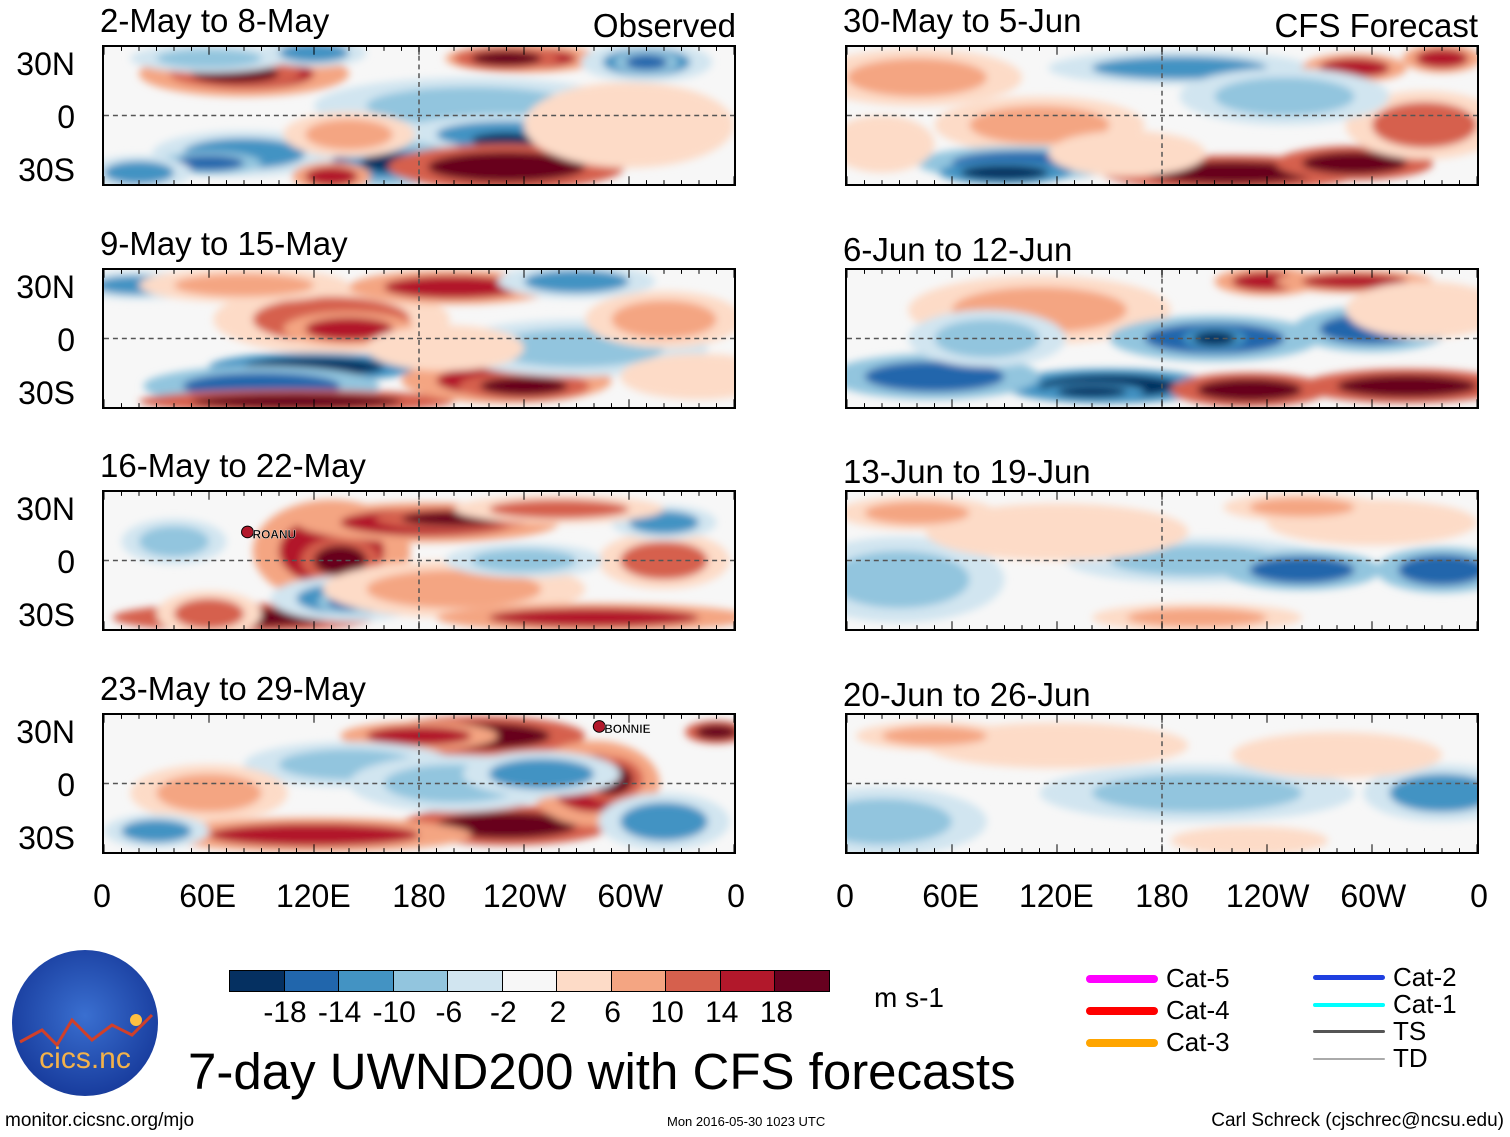 The height and width of the screenshot is (1137, 1510). What do you see at coordinates (1373, 896) in the screenshot?
I see `x-tick-label: 60W` at bounding box center [1373, 896].